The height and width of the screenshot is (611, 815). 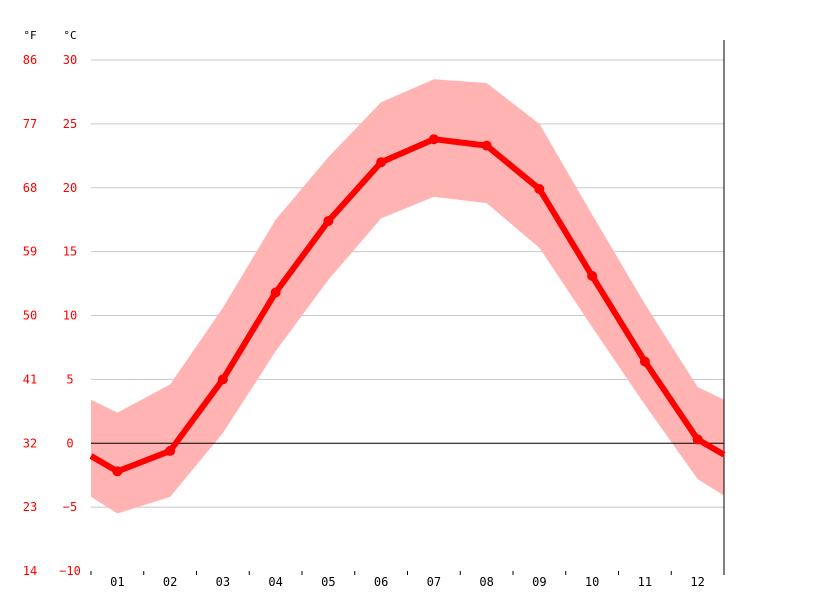 What do you see at coordinates (30, 60) in the screenshot?
I see `y-tick-label-fahrenheit: 86` at bounding box center [30, 60].